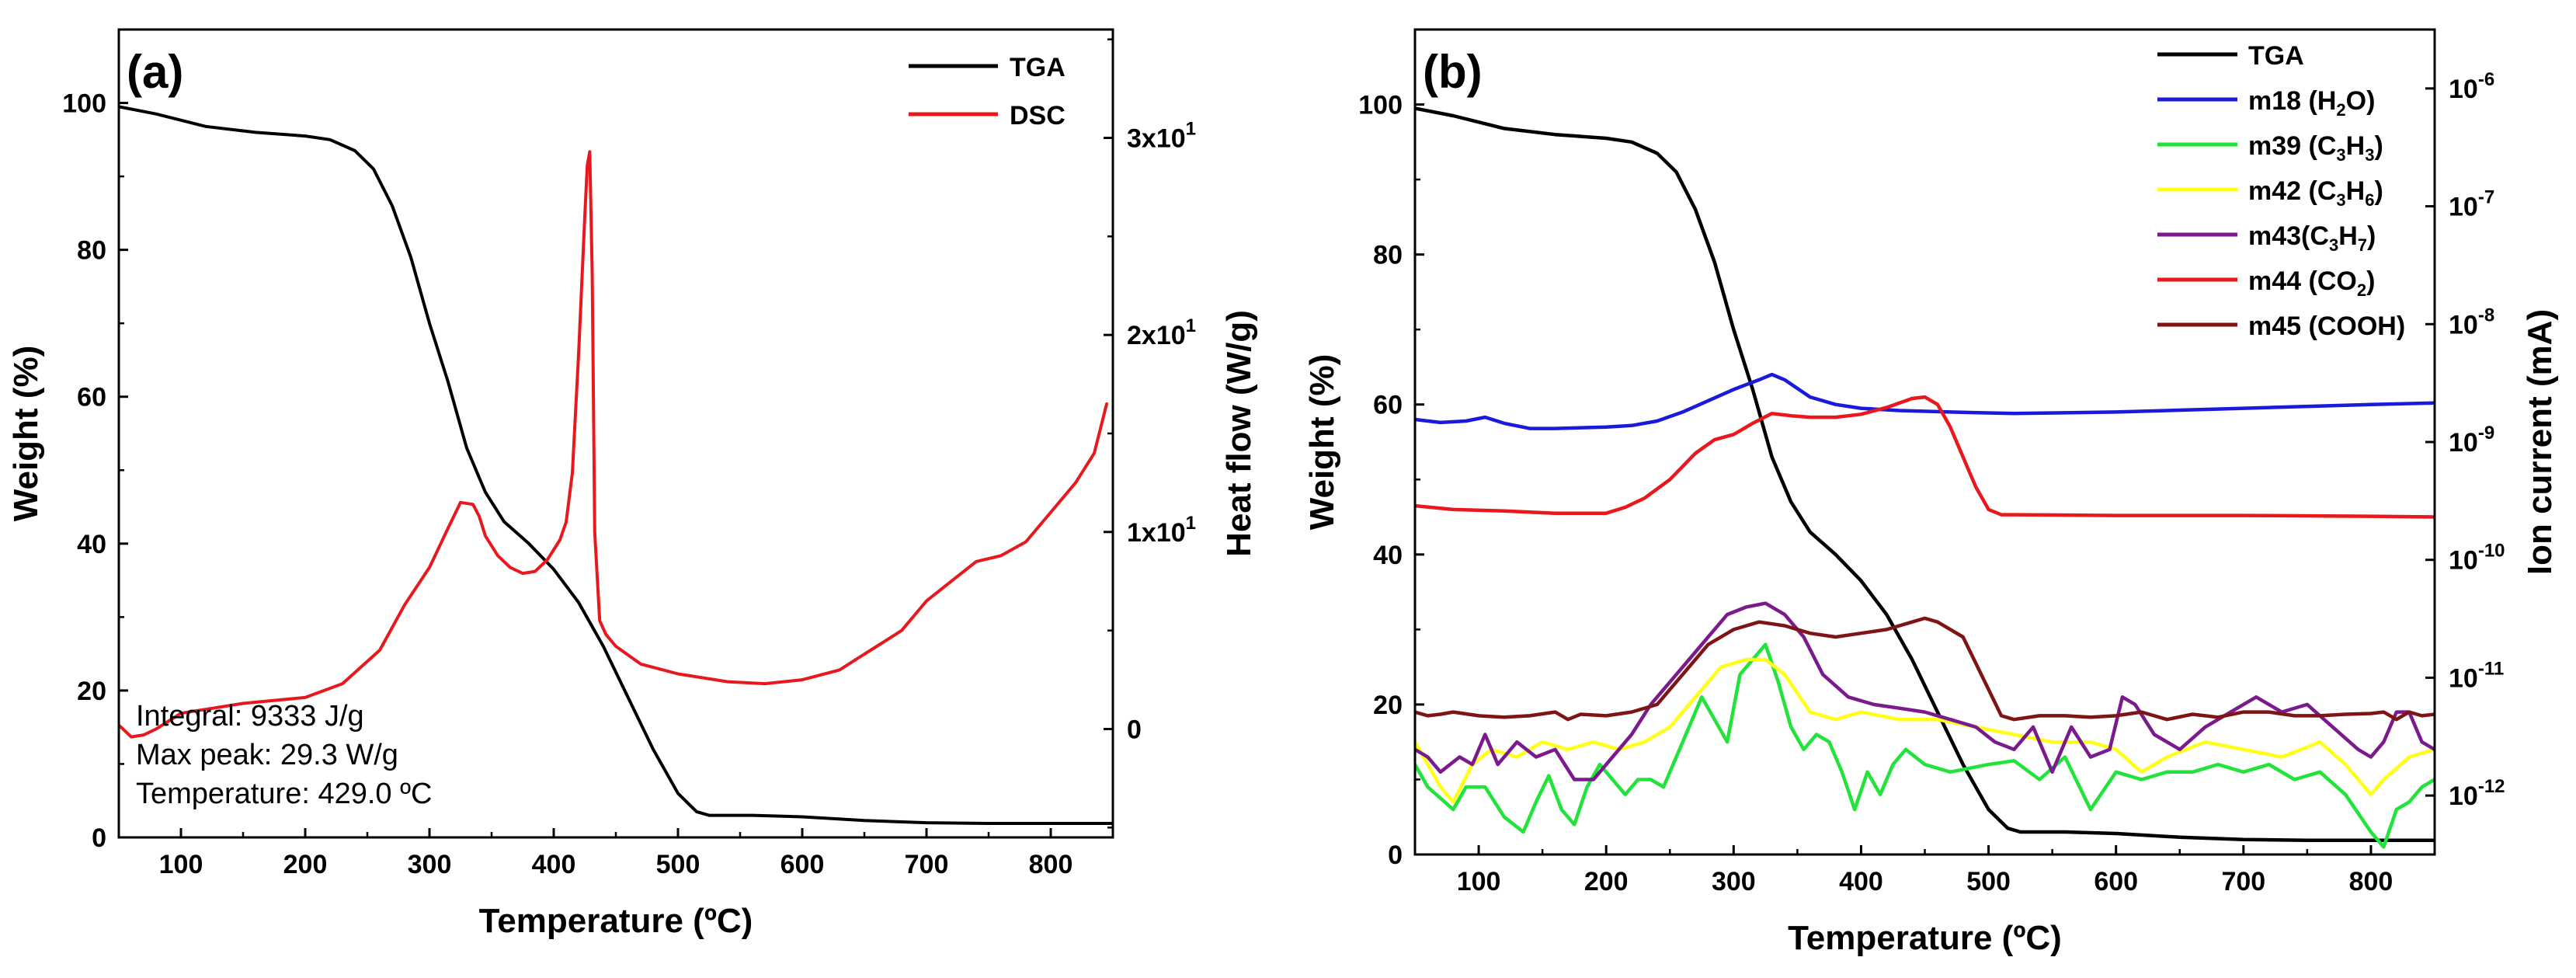 The width and height of the screenshot is (2576, 978). I want to click on y2-tick-exponent: -9, so click(2486, 433).